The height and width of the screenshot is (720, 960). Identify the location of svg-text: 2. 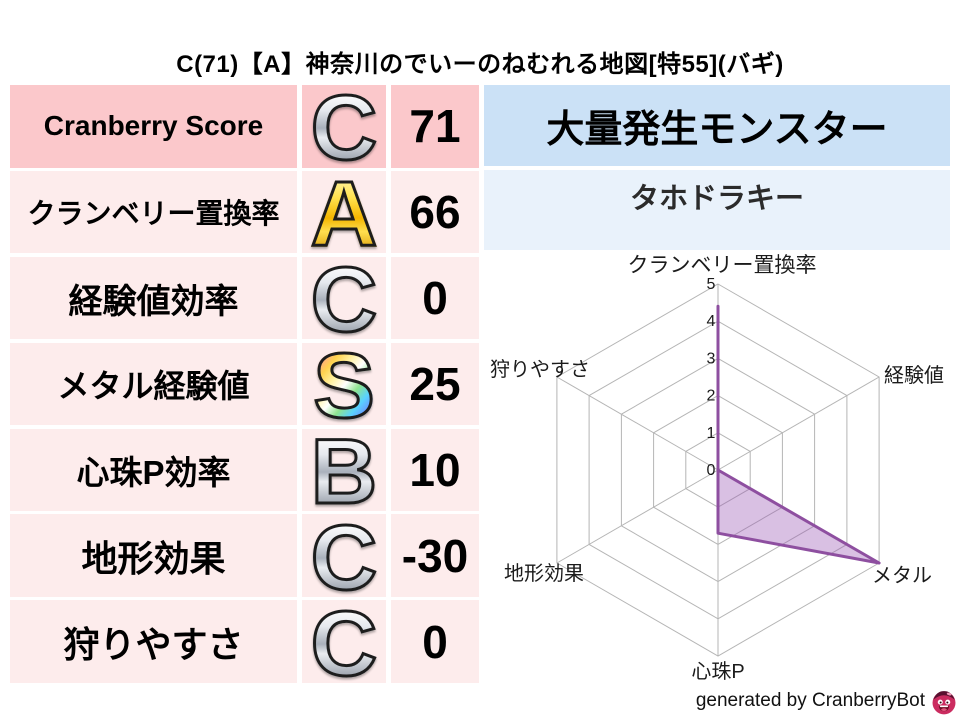
(711, 396).